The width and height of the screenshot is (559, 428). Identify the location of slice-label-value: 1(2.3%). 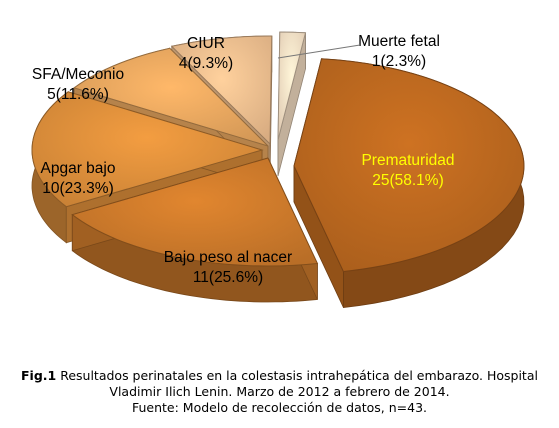
(399, 61).